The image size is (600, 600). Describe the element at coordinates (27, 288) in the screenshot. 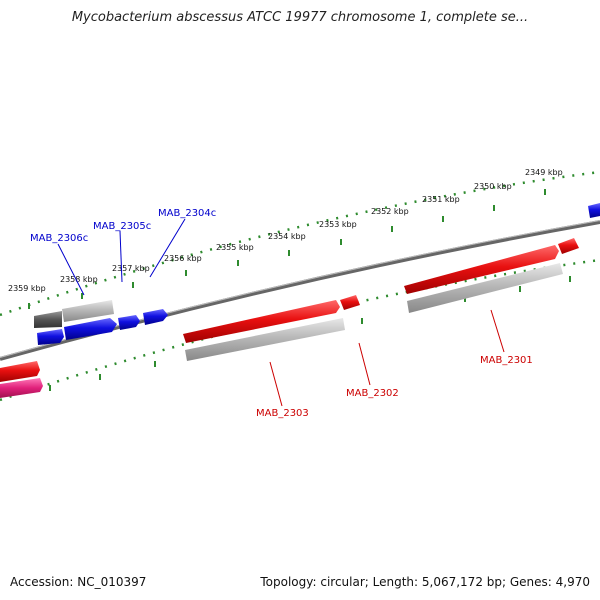

I see `scale-label-2359: 2359 kbp` at that location.